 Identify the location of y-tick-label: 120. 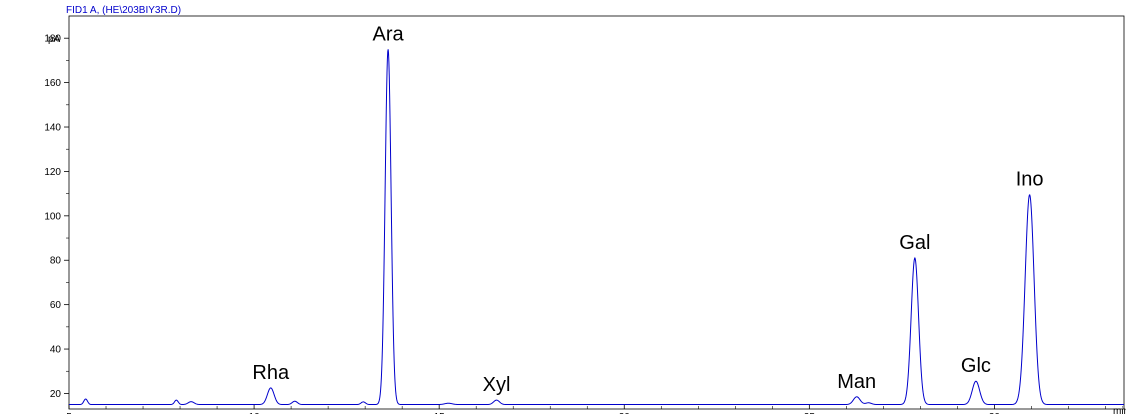
(52, 172).